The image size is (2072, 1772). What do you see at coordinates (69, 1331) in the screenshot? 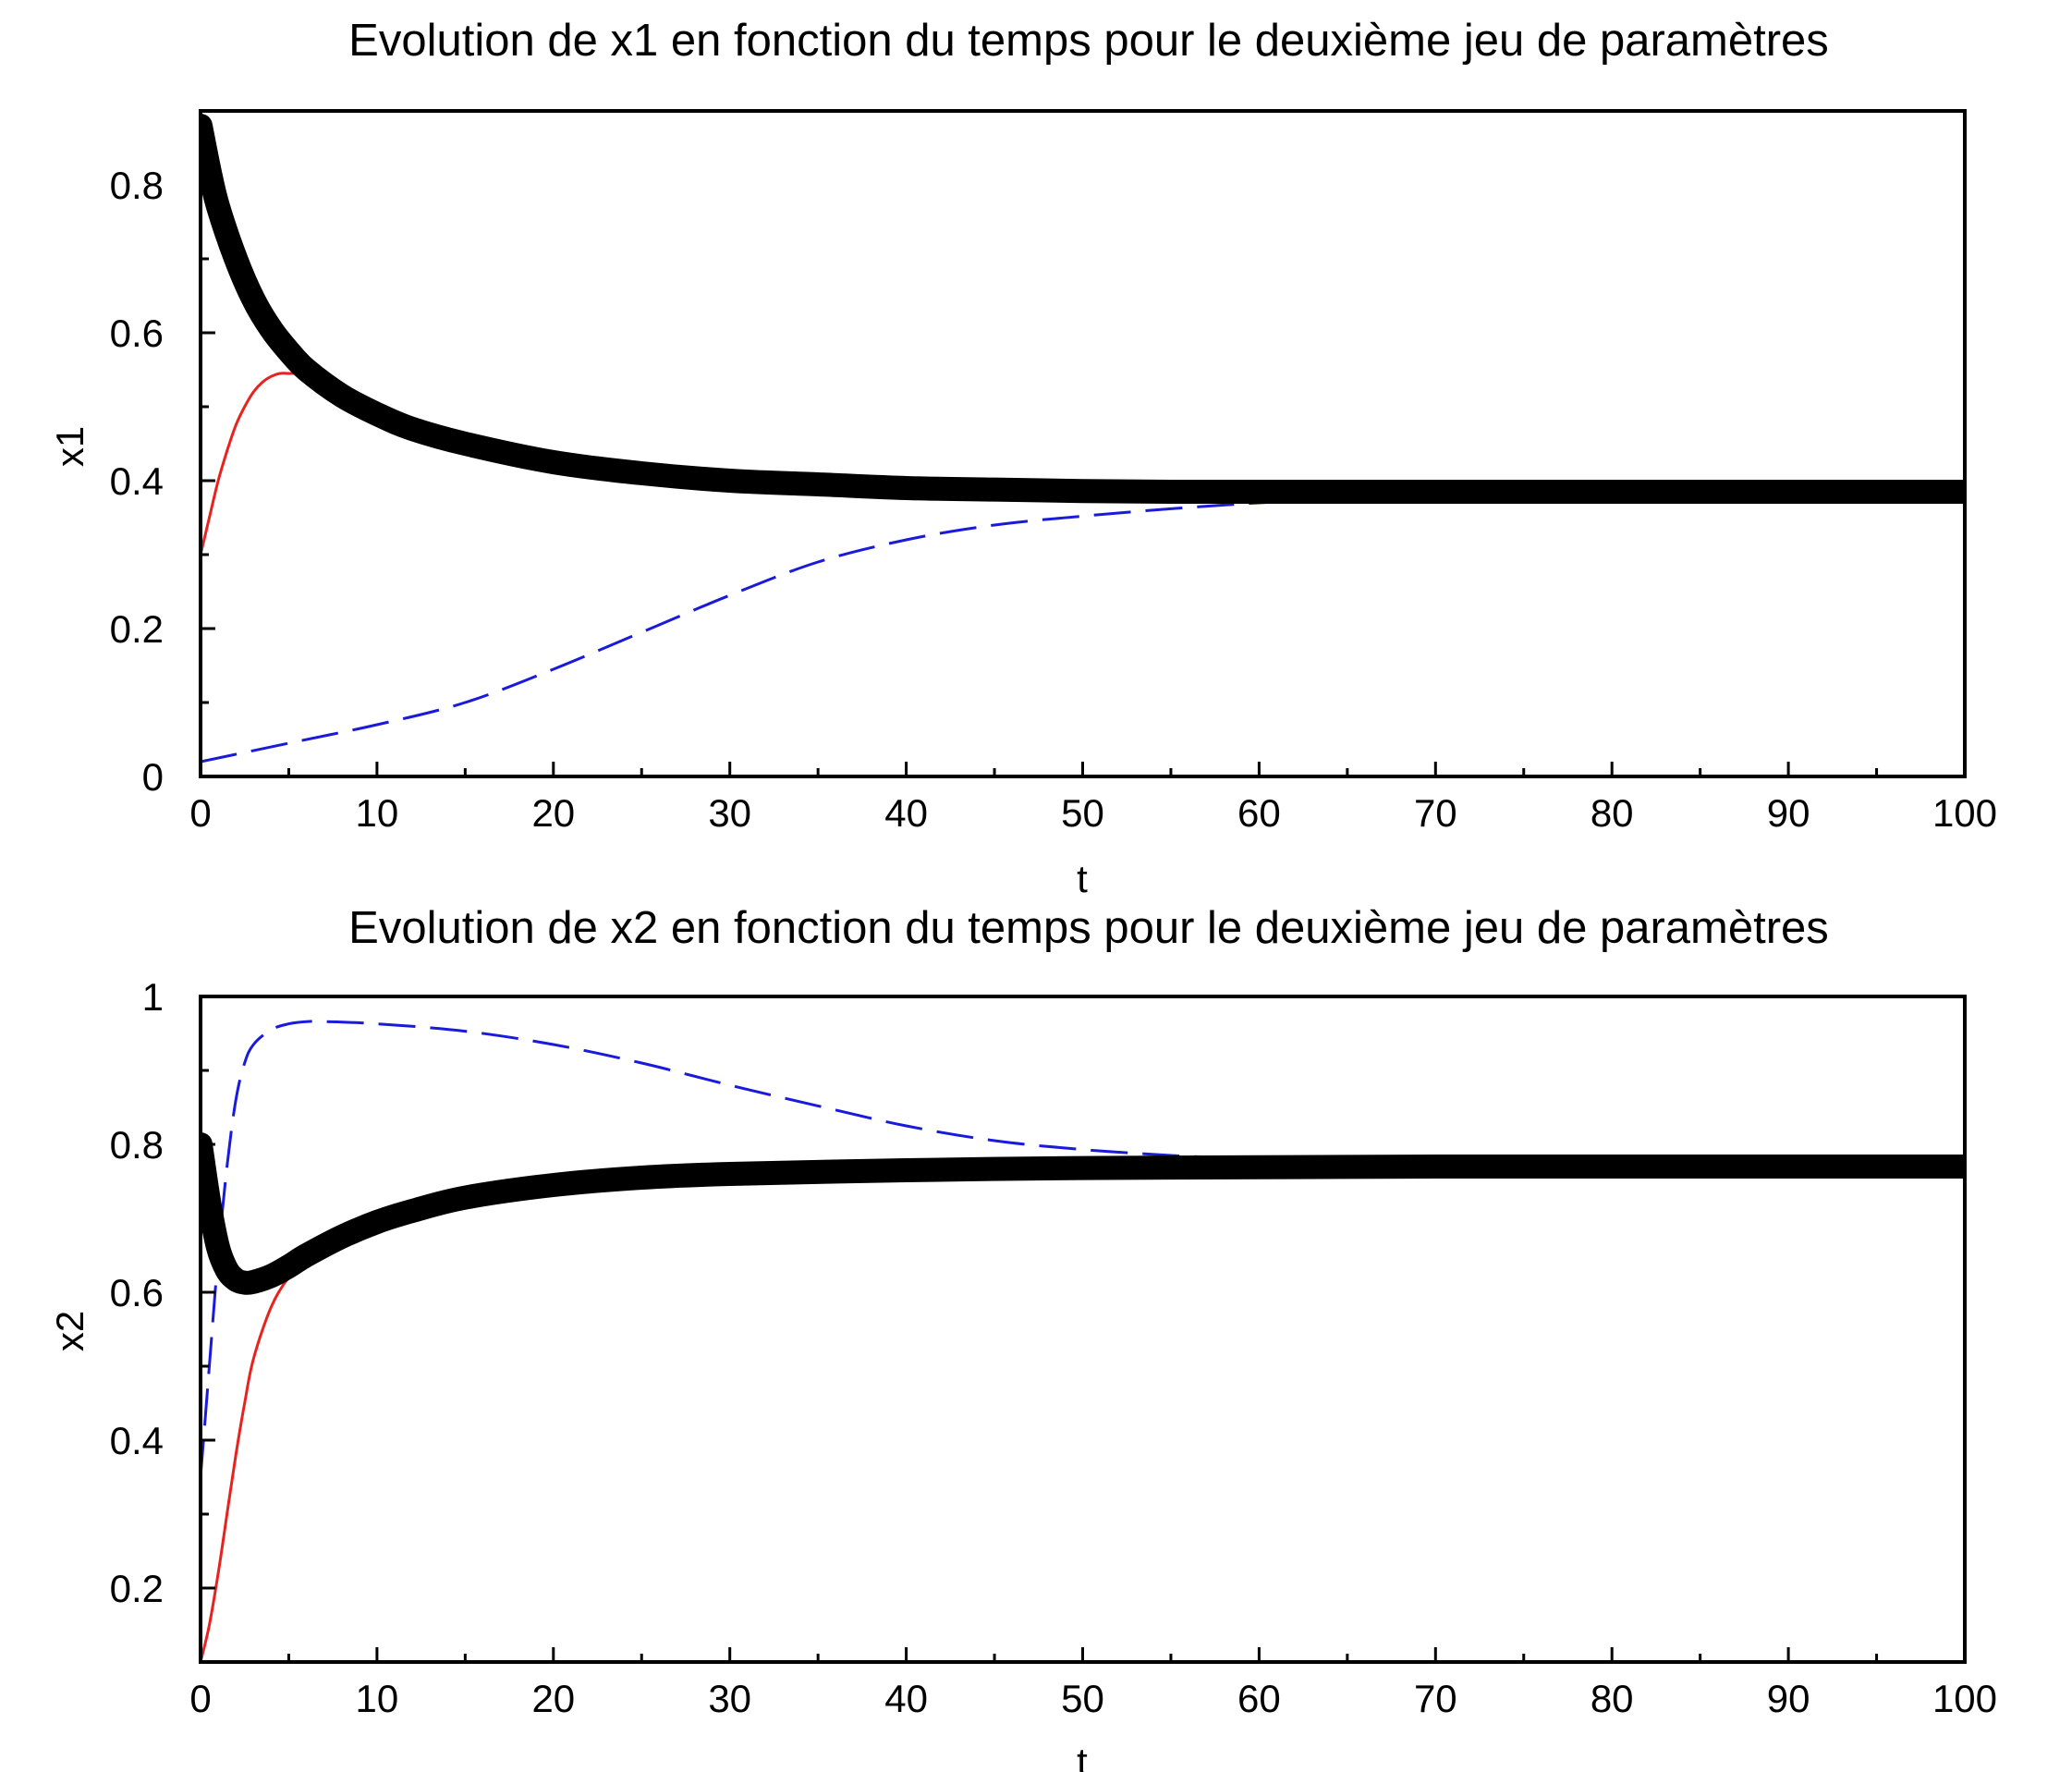
I see `y-axis-label: x2` at bounding box center [69, 1331].